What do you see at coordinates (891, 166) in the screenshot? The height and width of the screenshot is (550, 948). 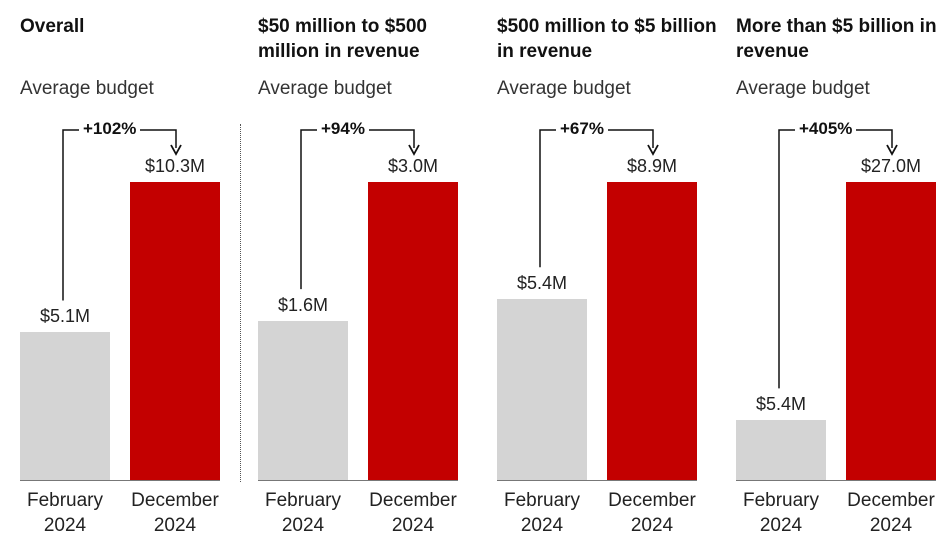 I see `value-label: $27.0M` at bounding box center [891, 166].